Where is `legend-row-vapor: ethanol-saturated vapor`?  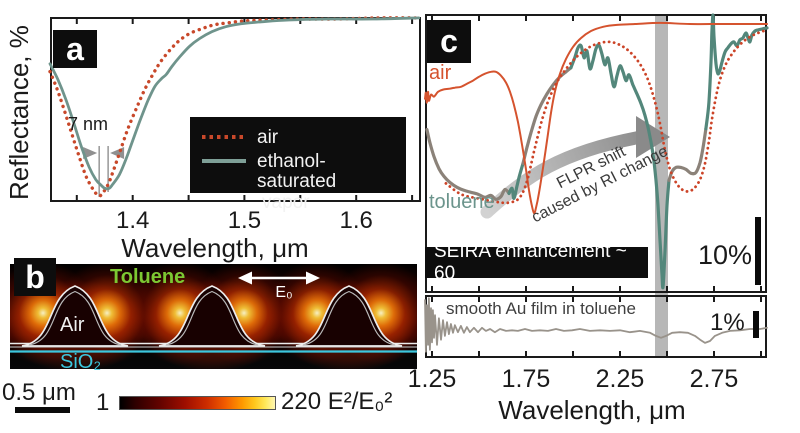
legend-row-vapor: ethanol-saturated vapor is located at coordinates (299, 182).